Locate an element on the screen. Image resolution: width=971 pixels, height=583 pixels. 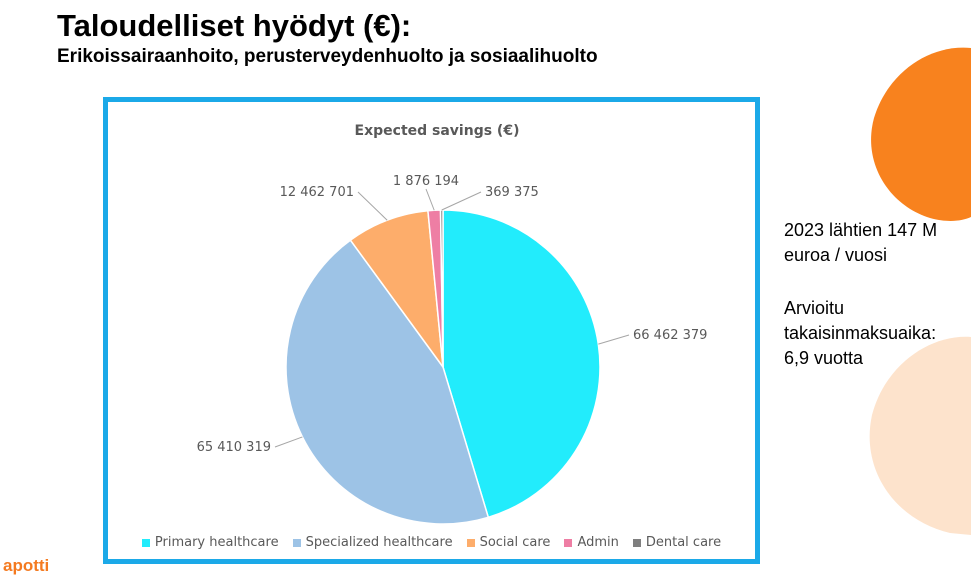
leader-line-admin is located at coordinates (430, 199).